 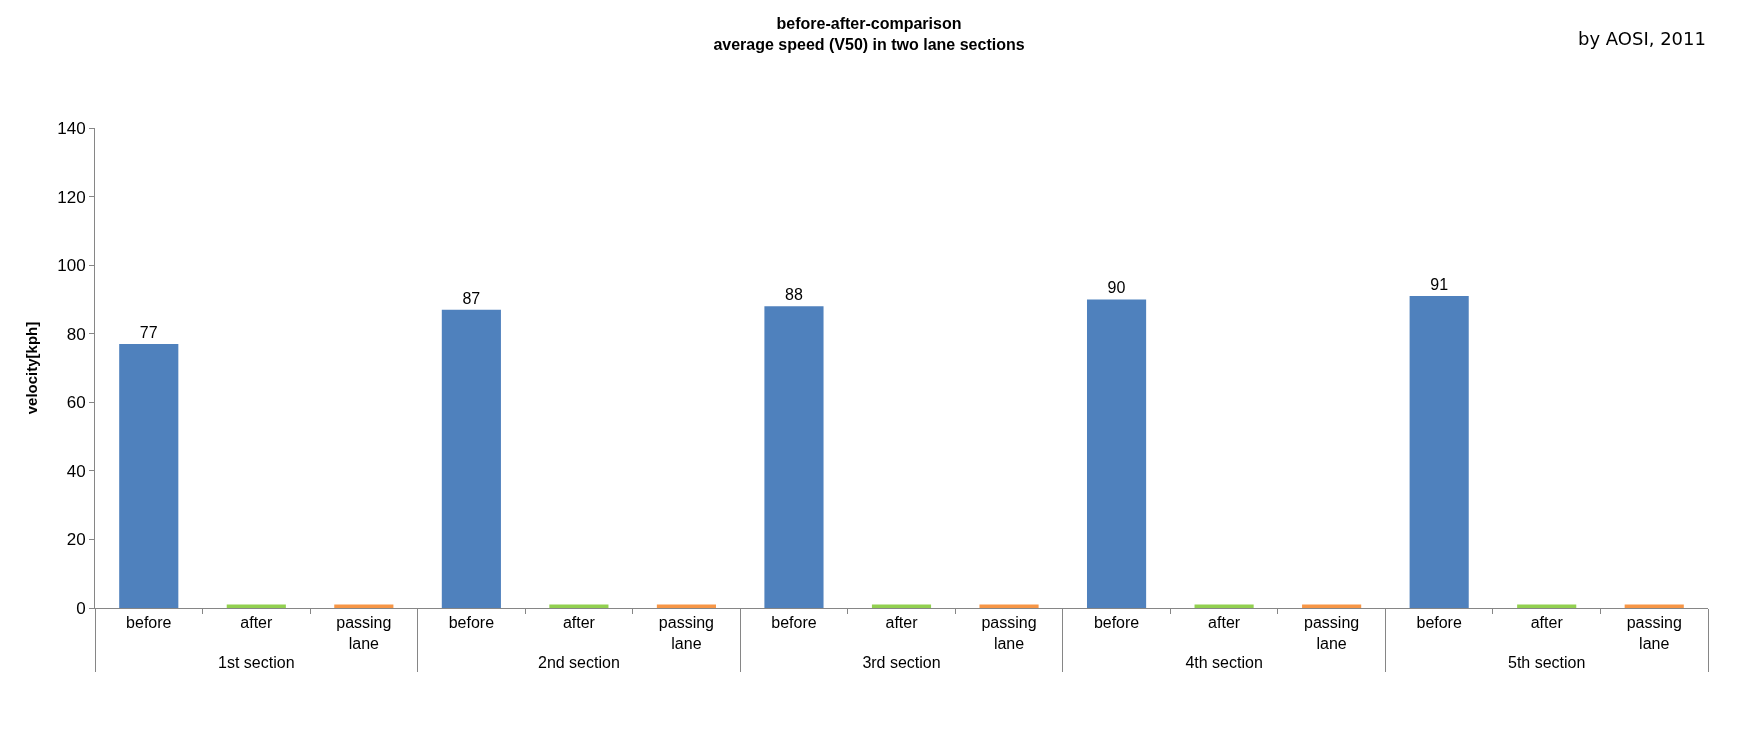 What do you see at coordinates (81, 608) in the screenshot?
I see `y-tick-label: 0` at bounding box center [81, 608].